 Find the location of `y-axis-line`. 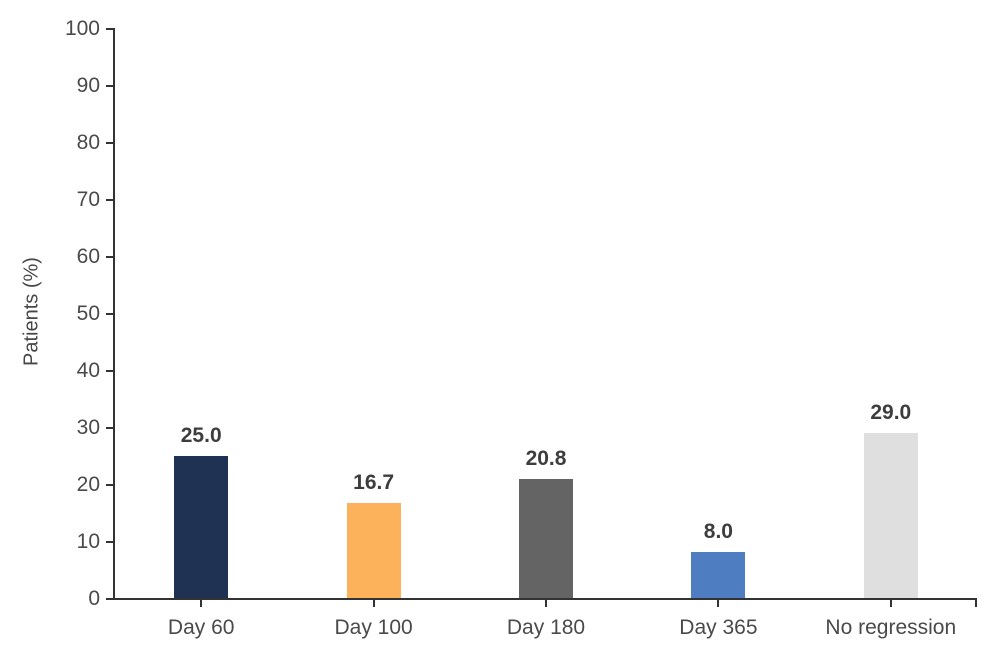

y-axis-line is located at coordinates (114, 314).